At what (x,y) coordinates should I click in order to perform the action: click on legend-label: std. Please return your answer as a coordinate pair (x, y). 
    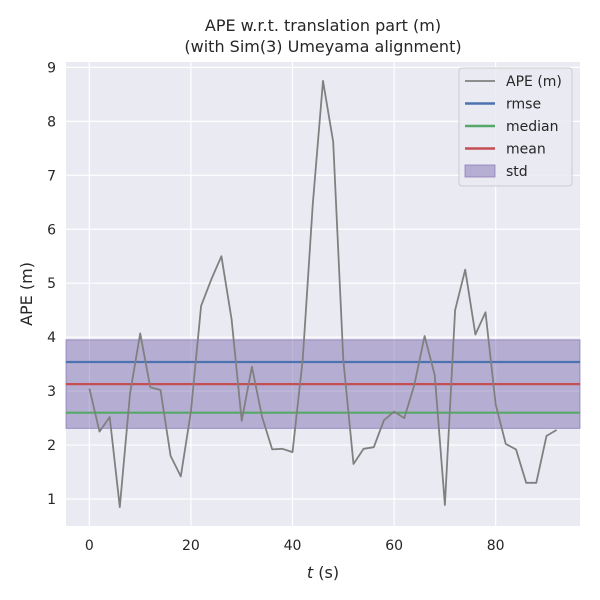
    Looking at the image, I should click on (517, 172).